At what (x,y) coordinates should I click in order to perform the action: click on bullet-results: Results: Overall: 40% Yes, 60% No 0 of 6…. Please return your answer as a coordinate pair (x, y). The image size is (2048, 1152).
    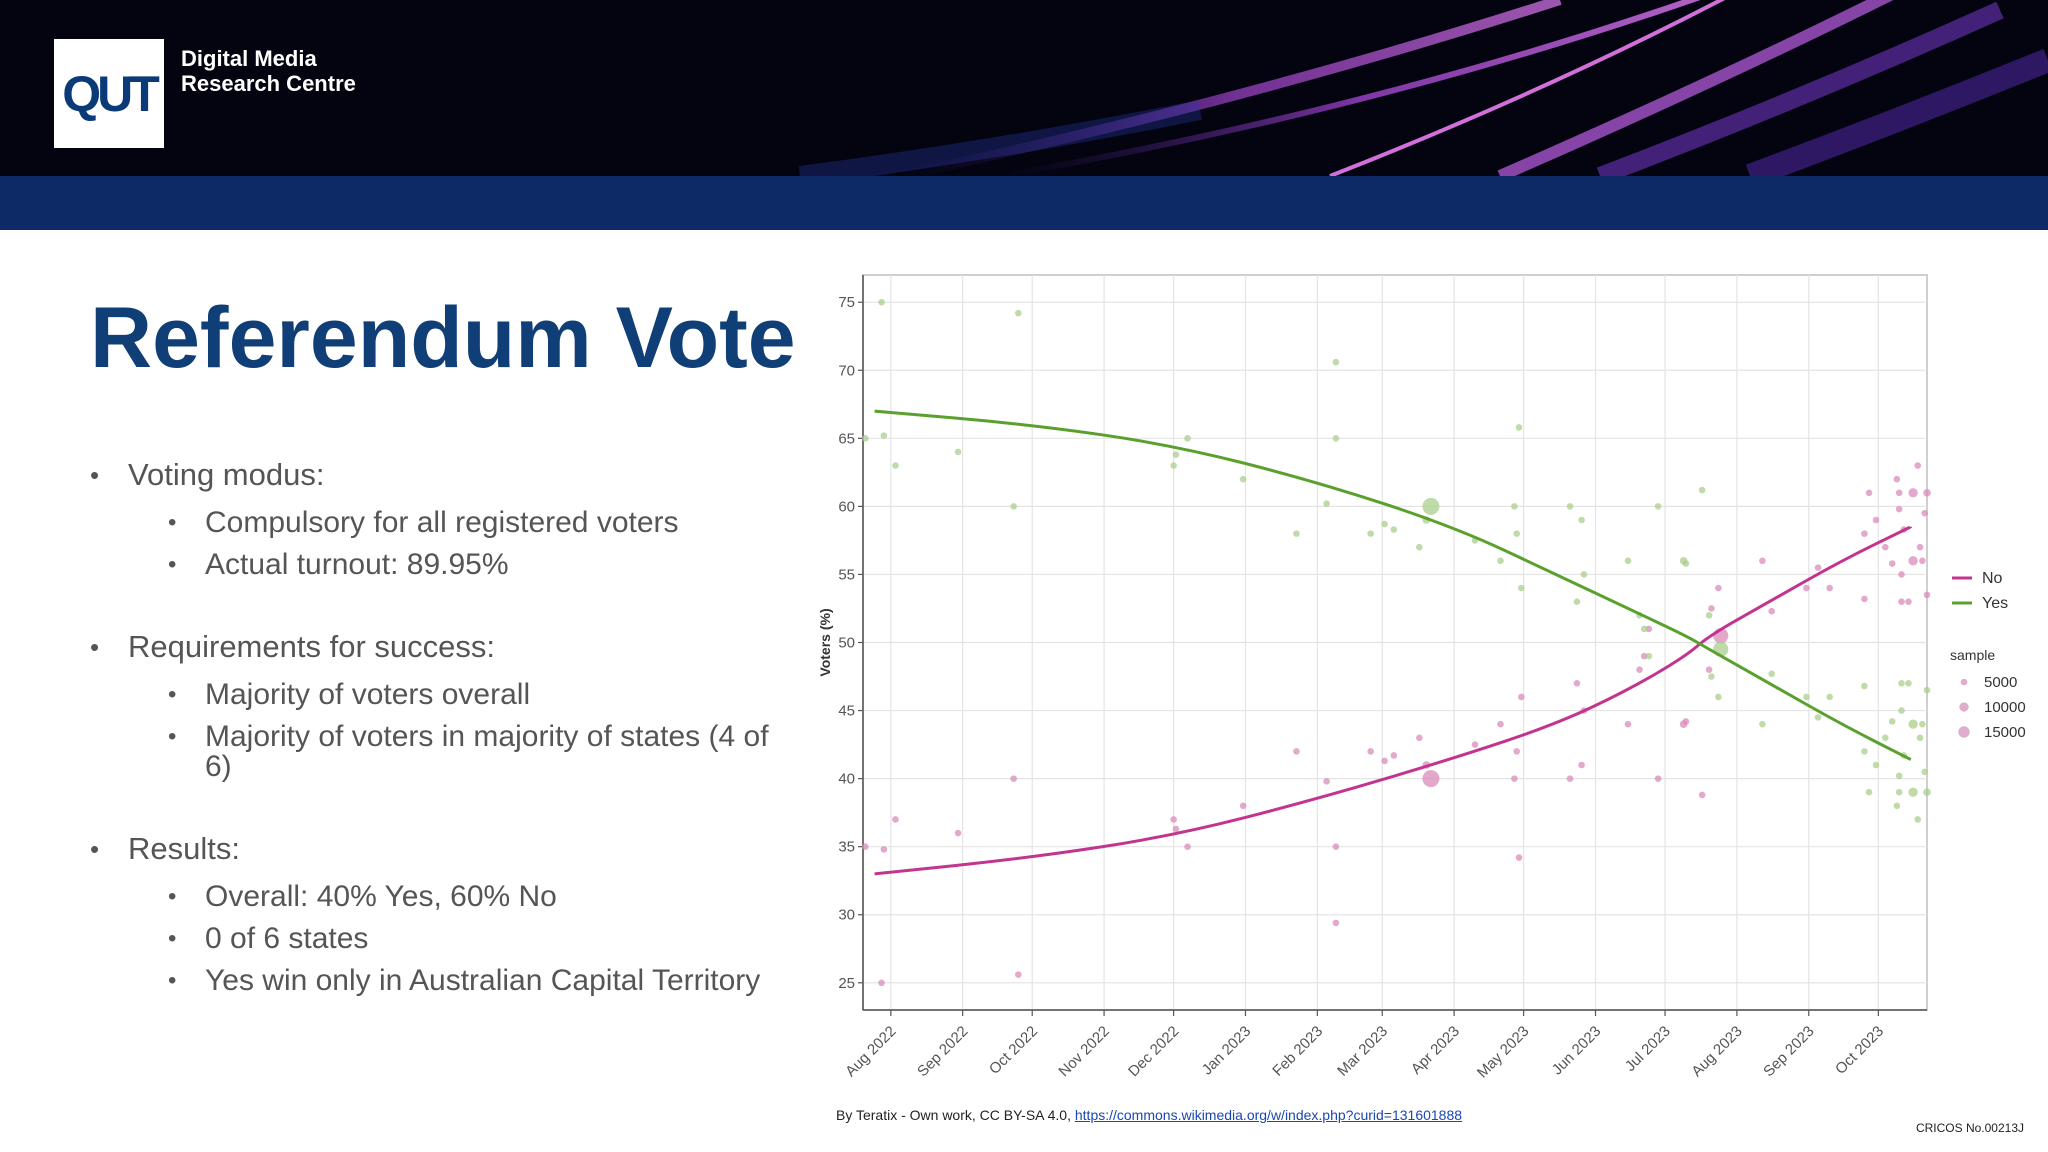
    Looking at the image, I should click on (440, 912).